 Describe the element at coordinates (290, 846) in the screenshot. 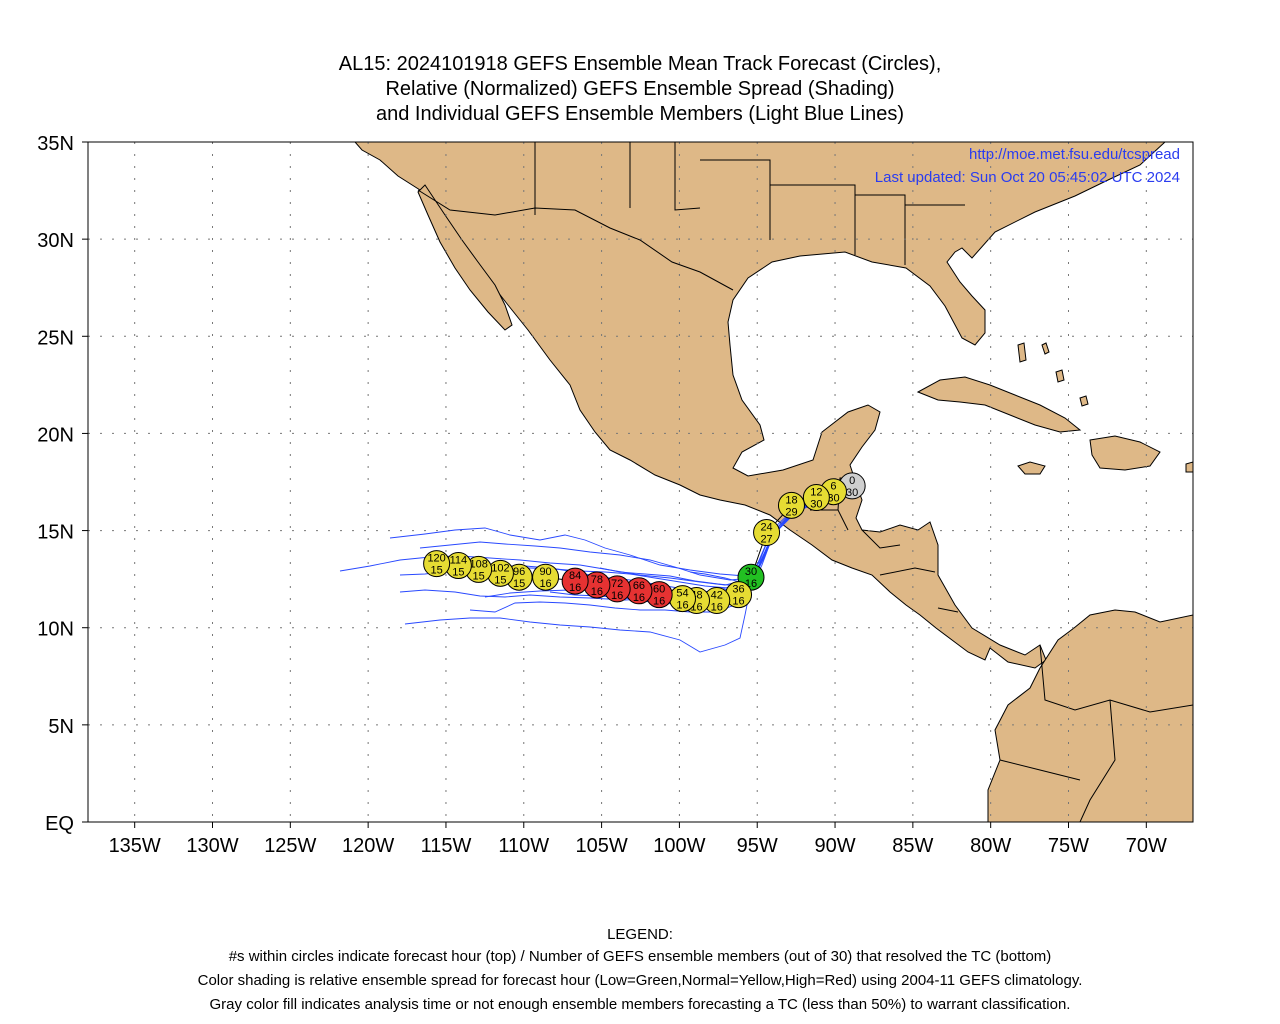

I see `lon-tick-label: 125W` at that location.